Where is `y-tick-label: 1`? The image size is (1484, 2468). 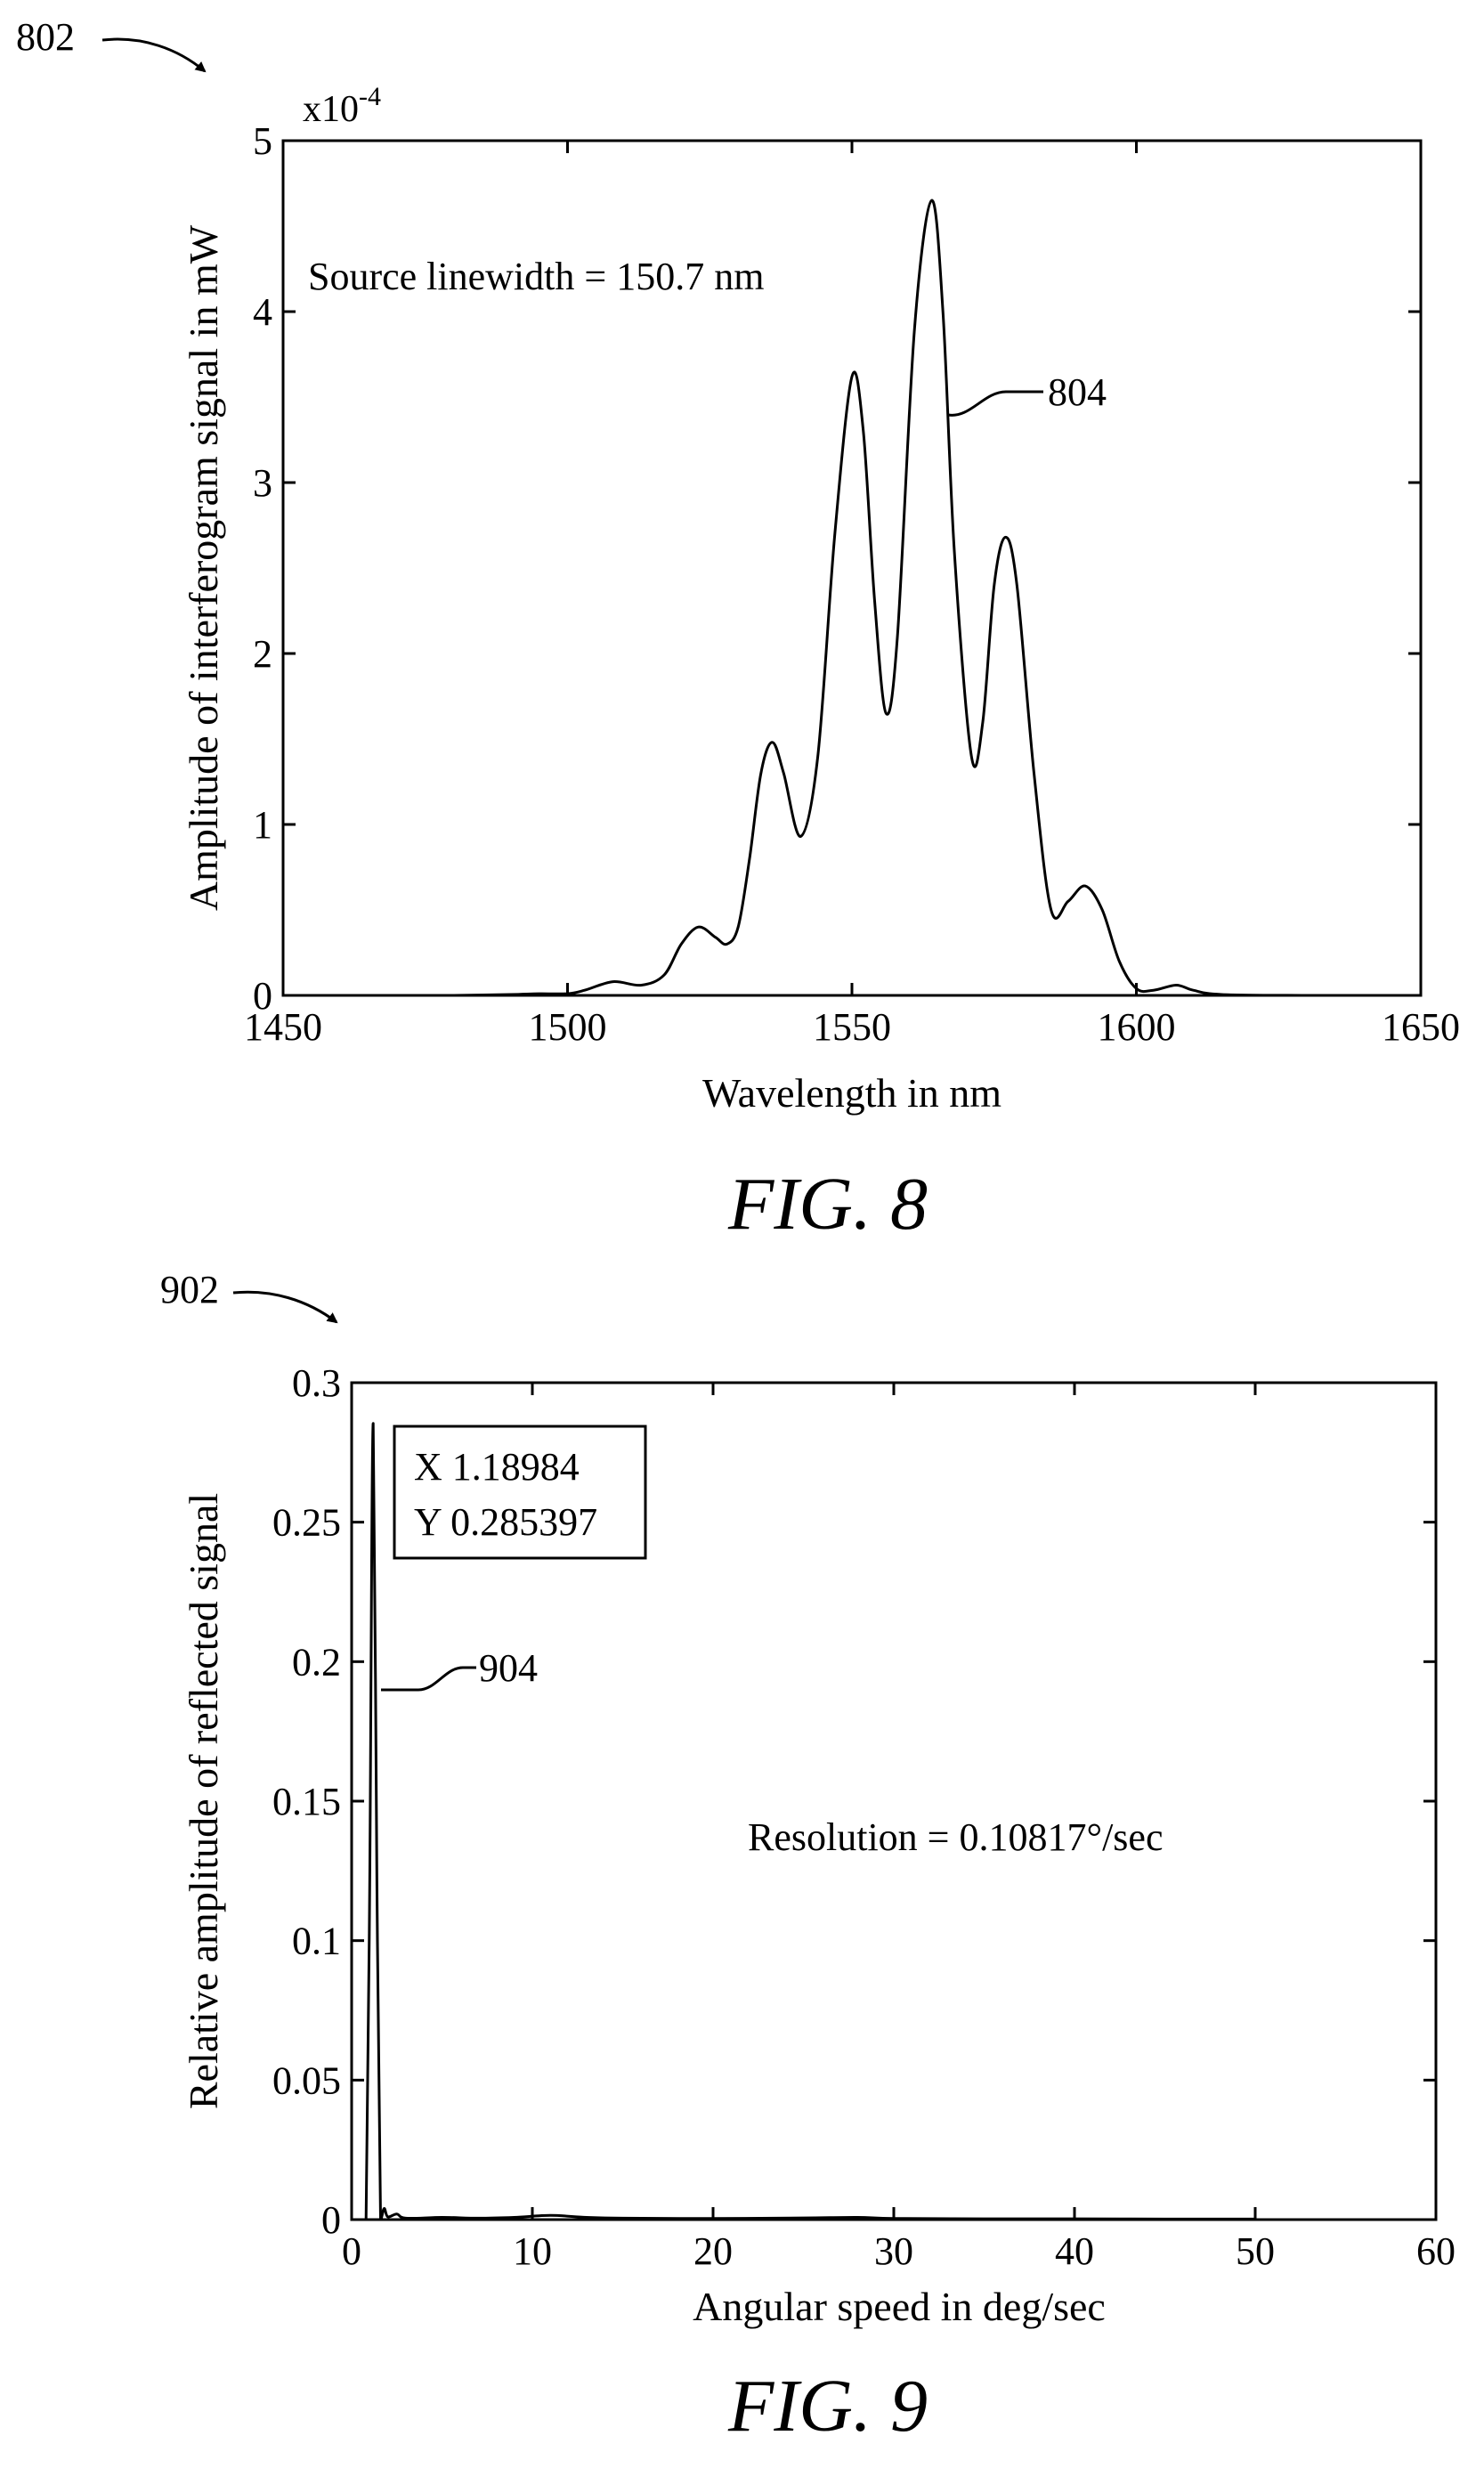 y-tick-label: 1 is located at coordinates (262, 825).